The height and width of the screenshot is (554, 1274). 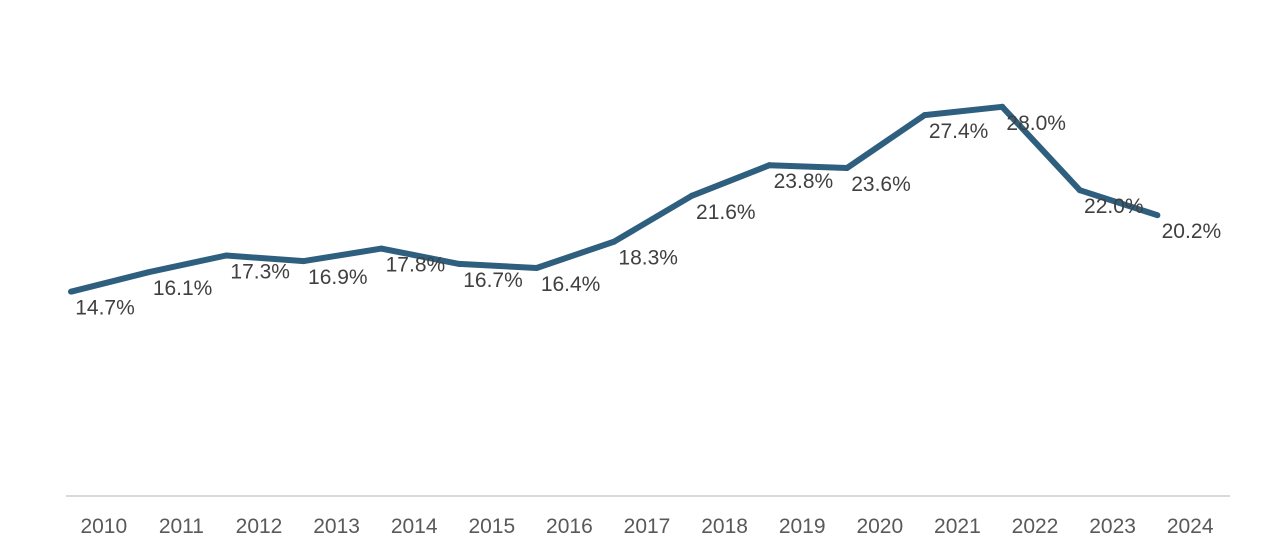 I want to click on data-label: 20.2%, so click(x=1192, y=231).